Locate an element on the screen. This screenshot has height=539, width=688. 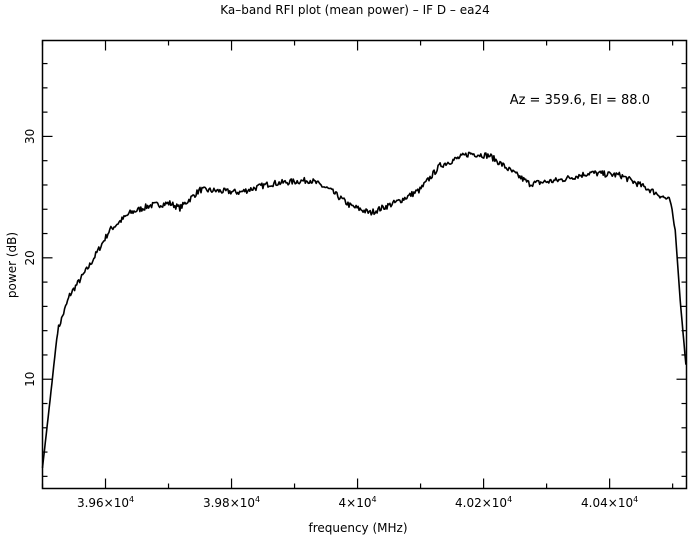
x-tick-mantissa: 4.04×10 is located at coordinates (607, 503).